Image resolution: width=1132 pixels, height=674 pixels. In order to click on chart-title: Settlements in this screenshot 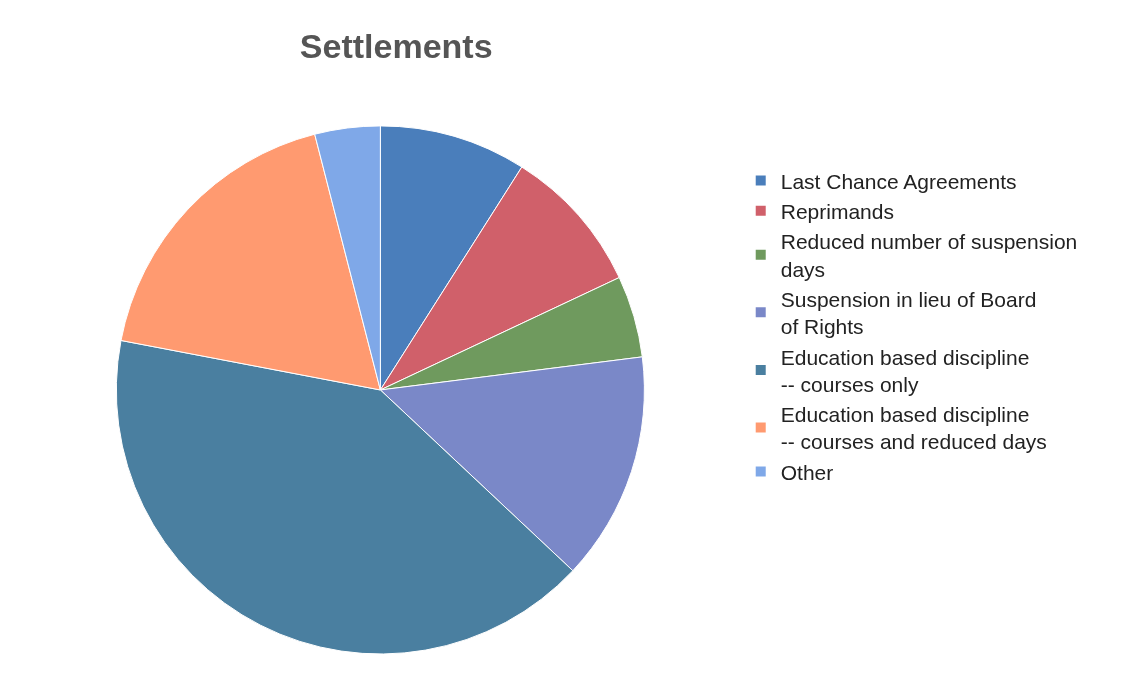, I will do `click(396, 45)`.